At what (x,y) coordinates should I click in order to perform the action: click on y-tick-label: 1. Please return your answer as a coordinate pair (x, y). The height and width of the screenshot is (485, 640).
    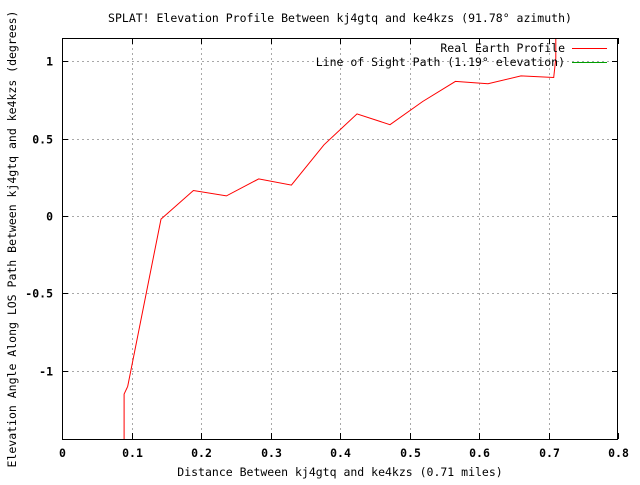
    Looking at the image, I should click on (49, 62).